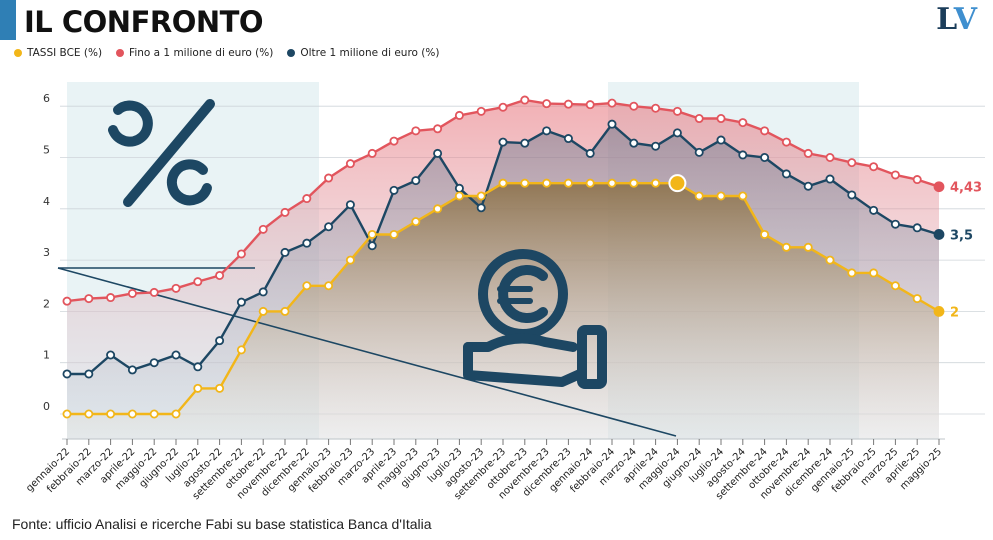 This screenshot has height=540, width=993. What do you see at coordinates (46, 406) in the screenshot?
I see `y-tick-label: 0` at bounding box center [46, 406].